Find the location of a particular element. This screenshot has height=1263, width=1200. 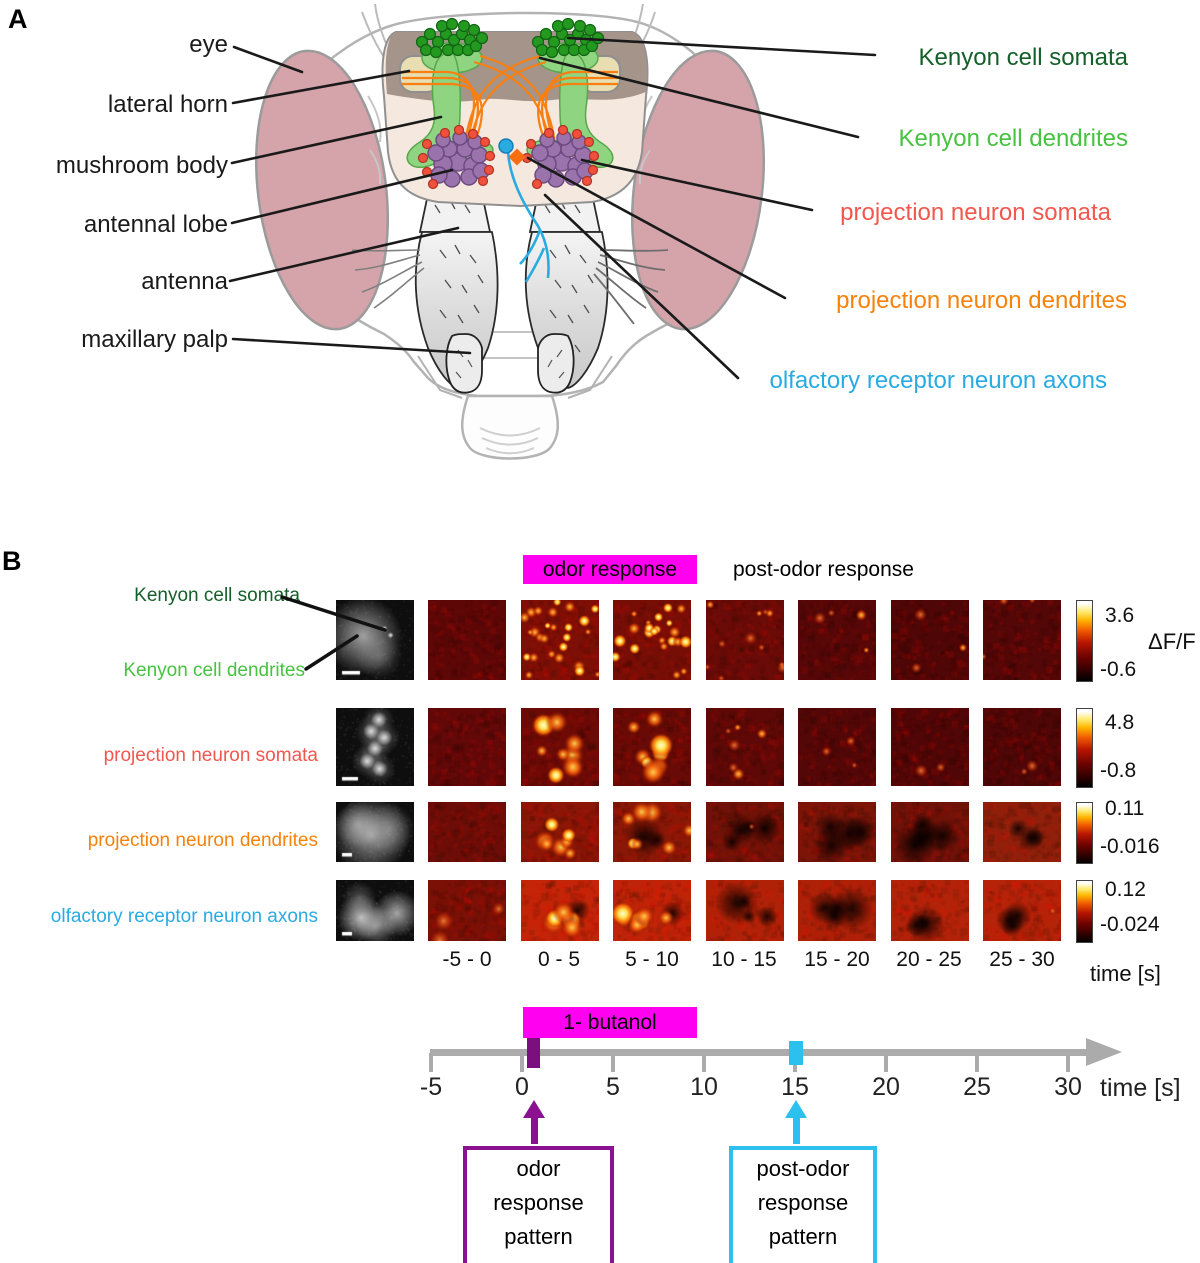

tick-label-7: 30 is located at coordinates (1068, 1087).